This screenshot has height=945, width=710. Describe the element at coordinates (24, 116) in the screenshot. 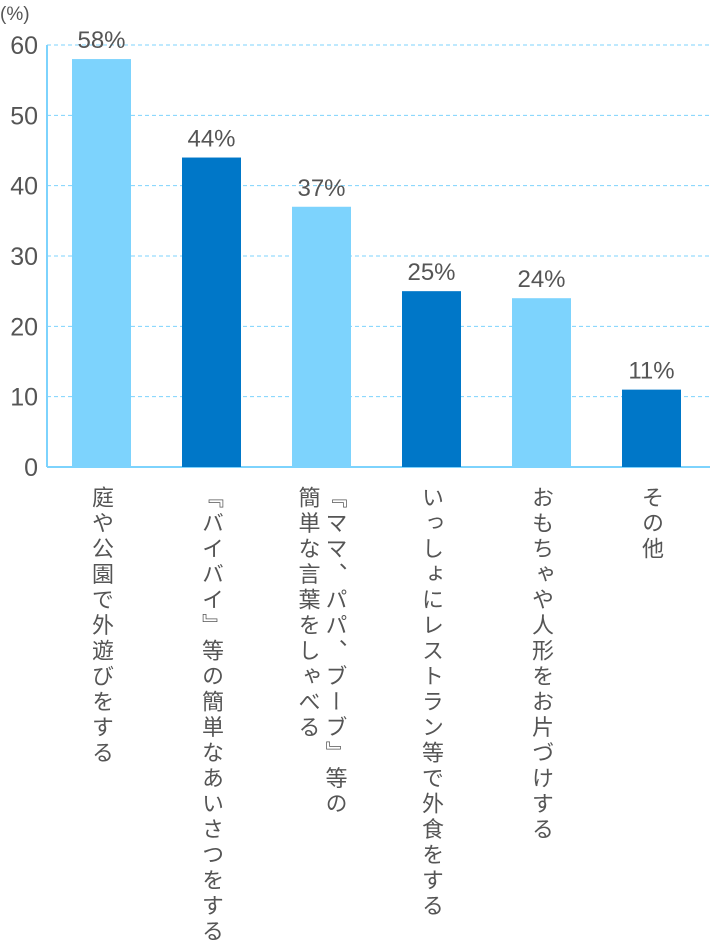

I see `y-tick-label: 50` at that location.